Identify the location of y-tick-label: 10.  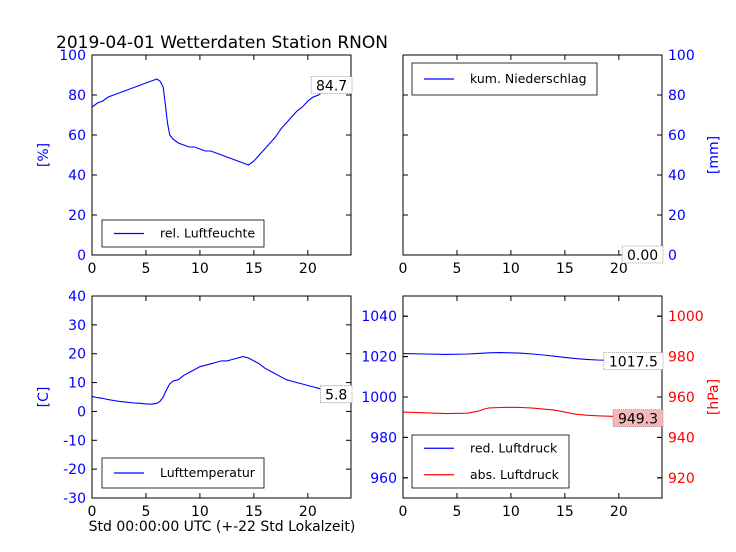
(77, 384).